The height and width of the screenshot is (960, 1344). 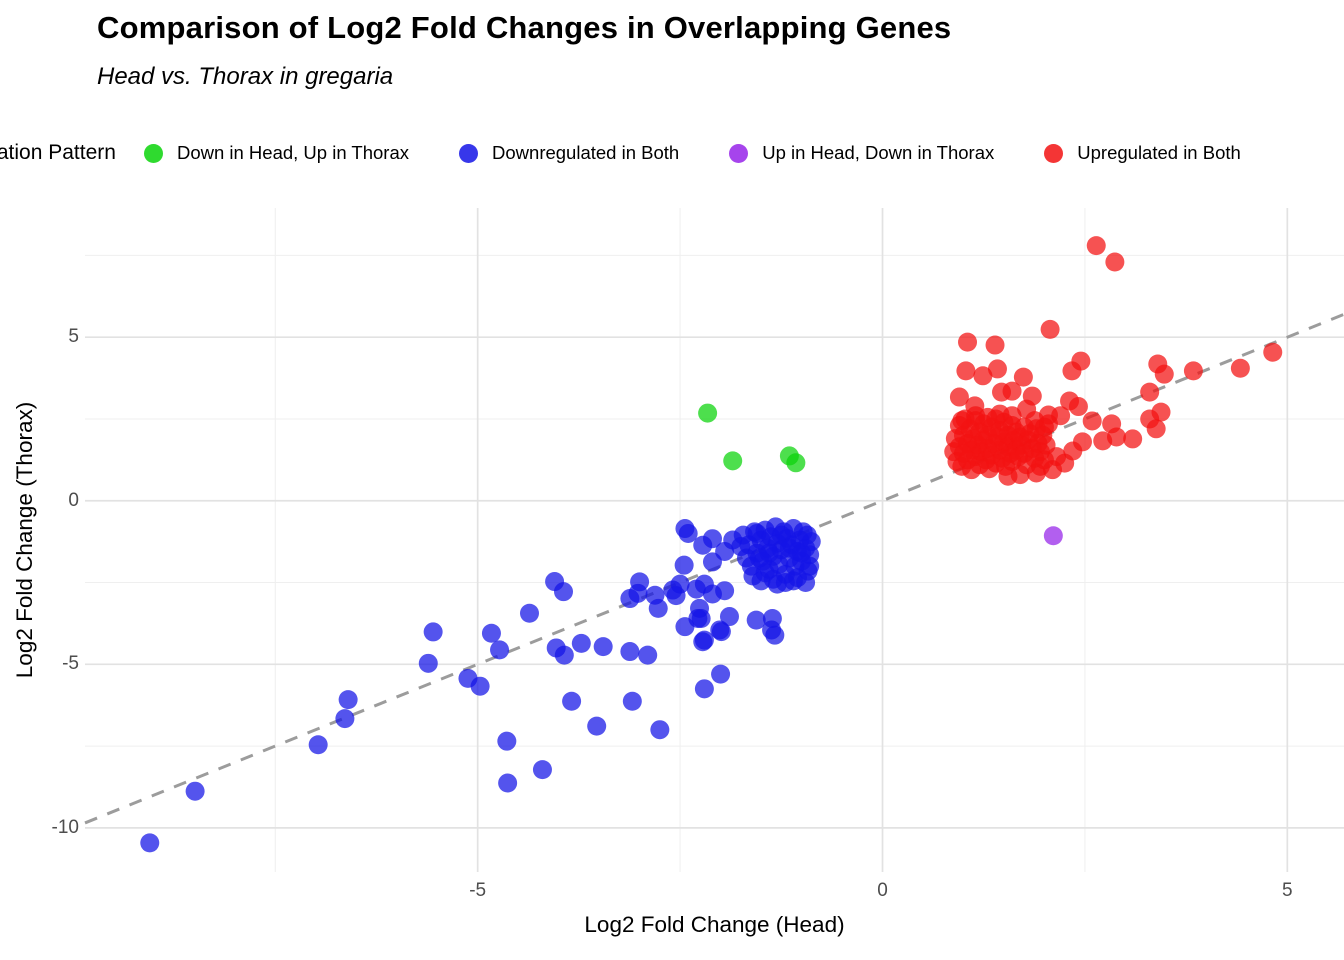 I want to click on red-dot-icon, so click(x=1054, y=153).